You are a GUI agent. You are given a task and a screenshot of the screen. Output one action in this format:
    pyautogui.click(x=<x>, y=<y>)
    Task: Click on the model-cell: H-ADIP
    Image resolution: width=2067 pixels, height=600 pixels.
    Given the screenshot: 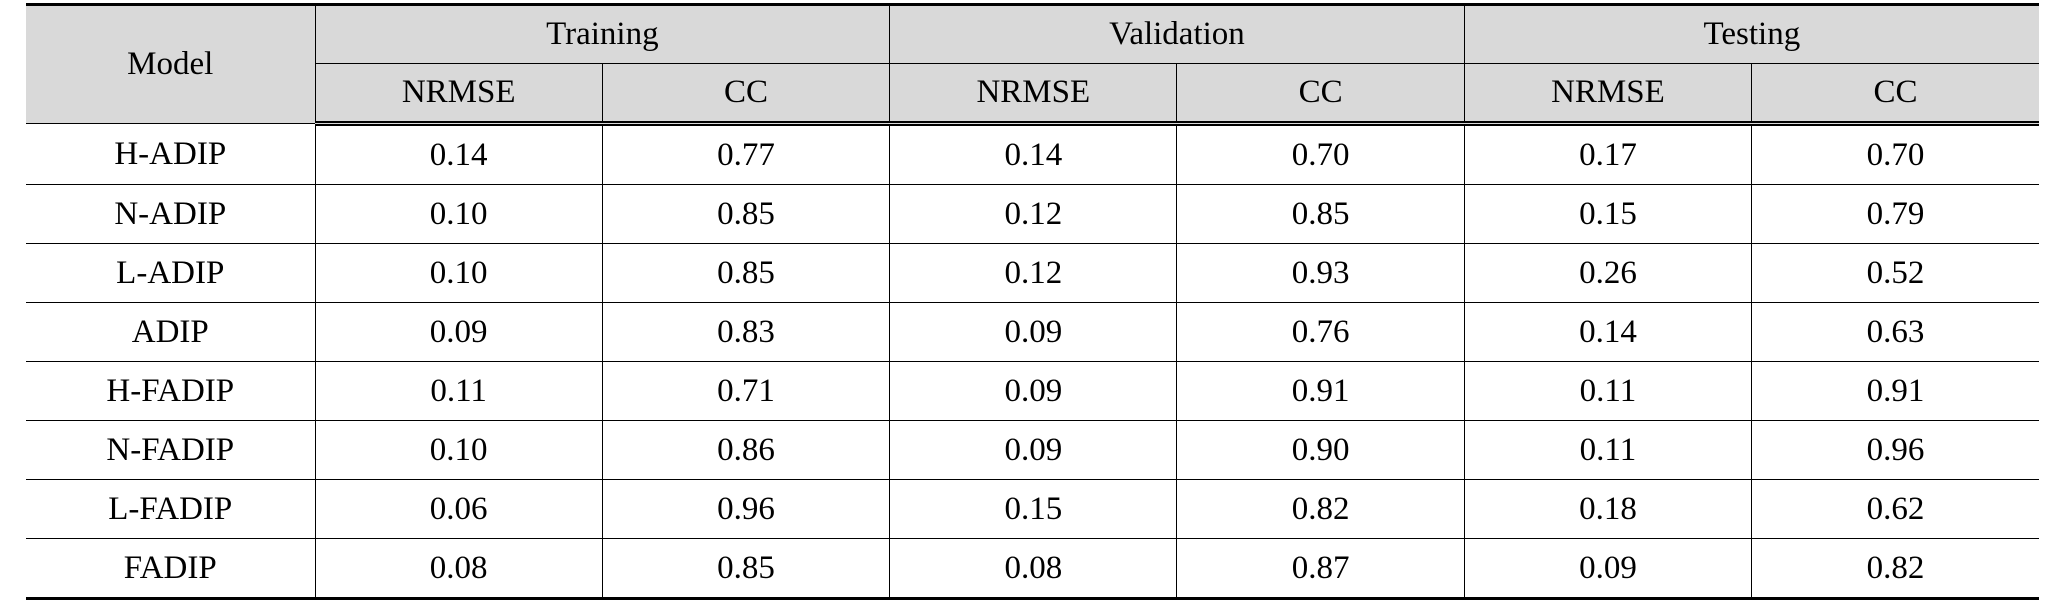 What is the action you would take?
    pyautogui.click(x=171, y=154)
    